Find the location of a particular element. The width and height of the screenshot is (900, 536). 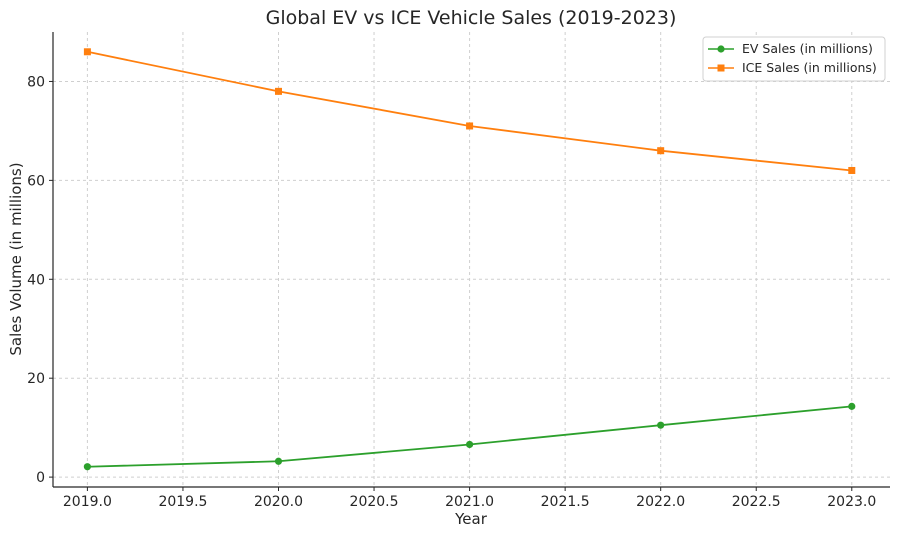

y-tick-label: 60 is located at coordinates (36, 181).